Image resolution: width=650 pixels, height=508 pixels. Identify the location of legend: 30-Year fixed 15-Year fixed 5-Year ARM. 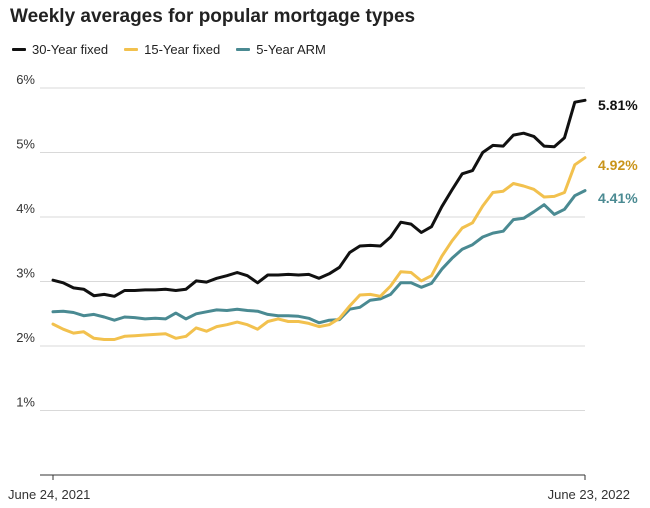
(169, 49).